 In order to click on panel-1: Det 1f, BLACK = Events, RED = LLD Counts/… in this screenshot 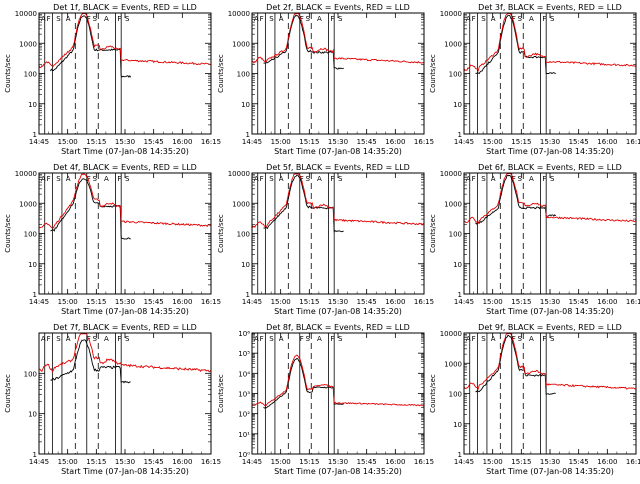, I will do `click(112, 79)`.